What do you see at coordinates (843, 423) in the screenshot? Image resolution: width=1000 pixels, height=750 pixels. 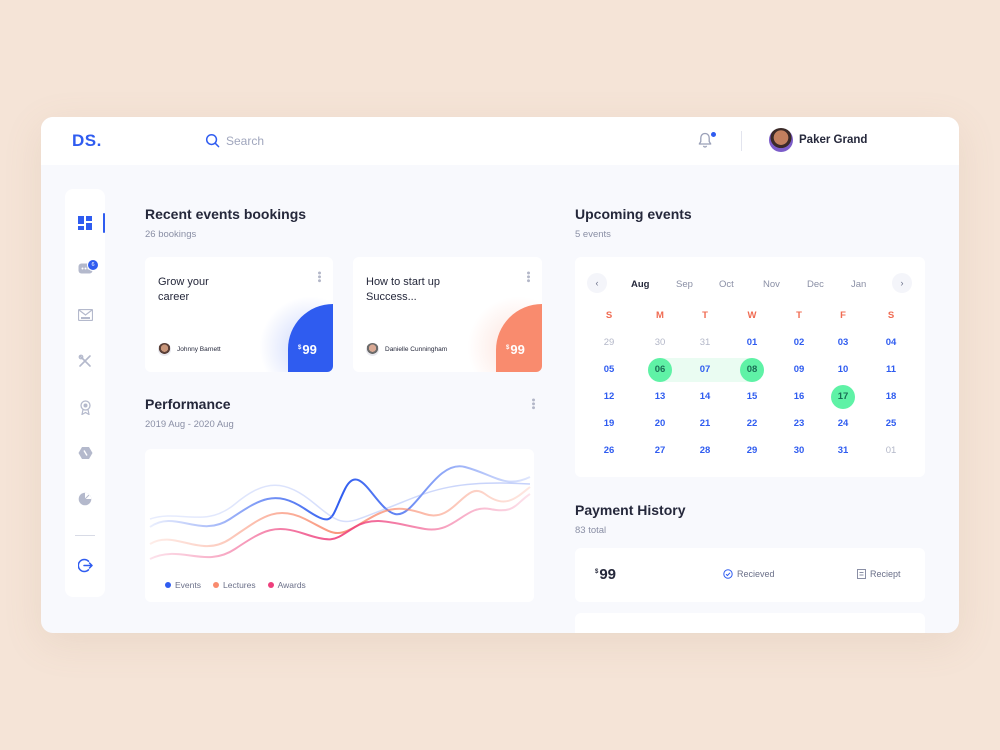 I see `calendar-day: 24` at bounding box center [843, 423].